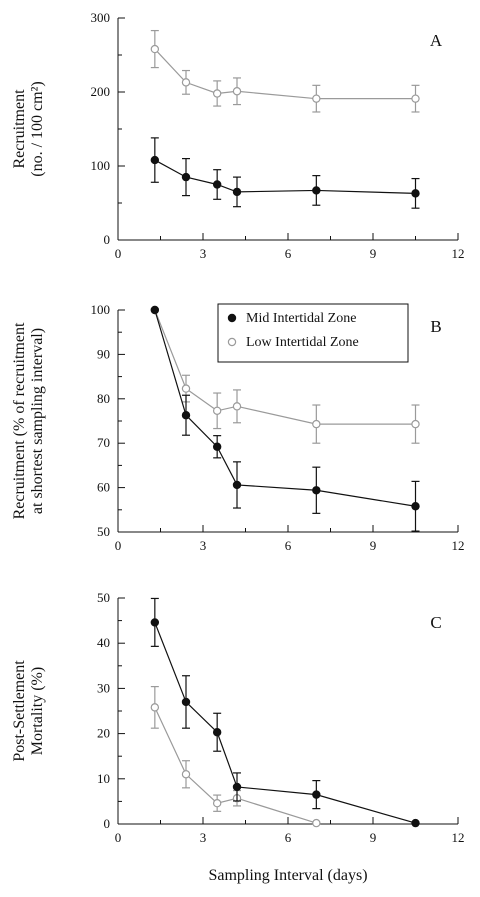  I want to click on panel-label: C, so click(435, 622).